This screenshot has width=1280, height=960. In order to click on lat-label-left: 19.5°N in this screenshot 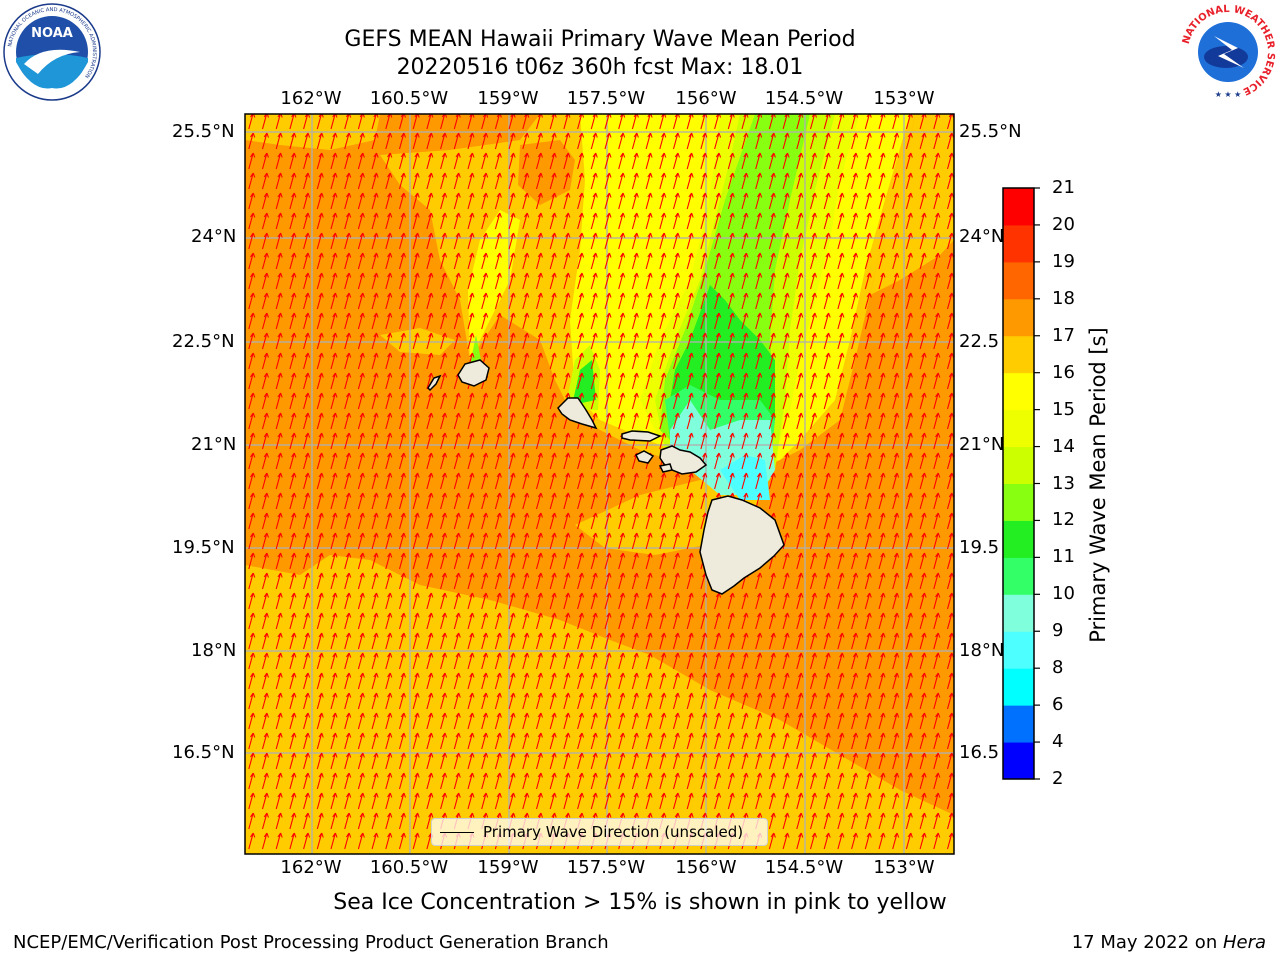, I will do `click(203, 547)`.